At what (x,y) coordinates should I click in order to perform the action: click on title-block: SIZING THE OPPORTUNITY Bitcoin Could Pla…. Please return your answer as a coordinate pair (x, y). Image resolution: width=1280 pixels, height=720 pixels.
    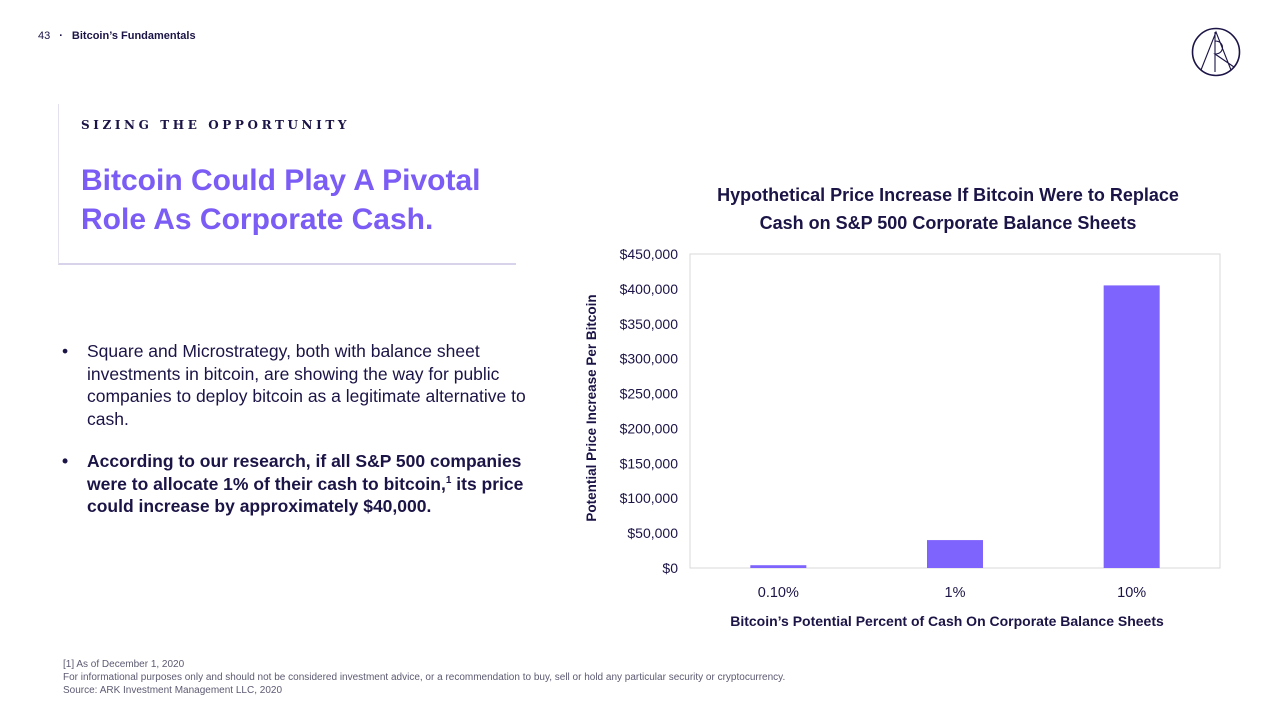
    Looking at the image, I should click on (287, 184).